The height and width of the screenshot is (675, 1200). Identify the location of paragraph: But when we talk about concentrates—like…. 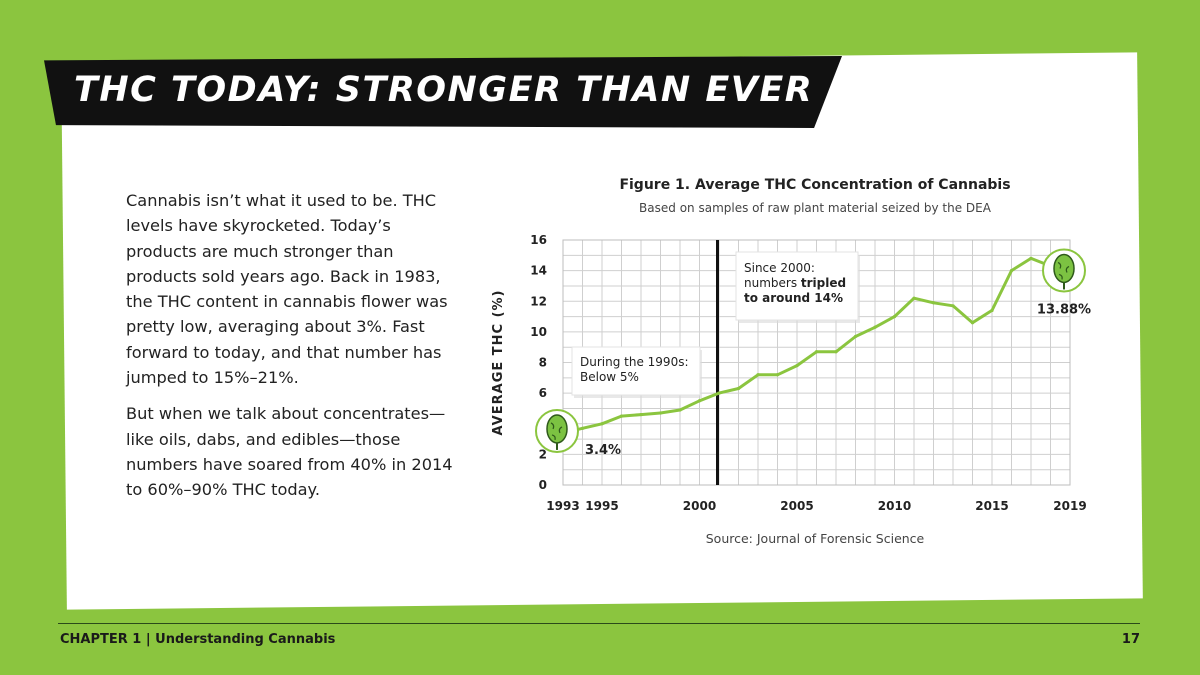
(289, 452).